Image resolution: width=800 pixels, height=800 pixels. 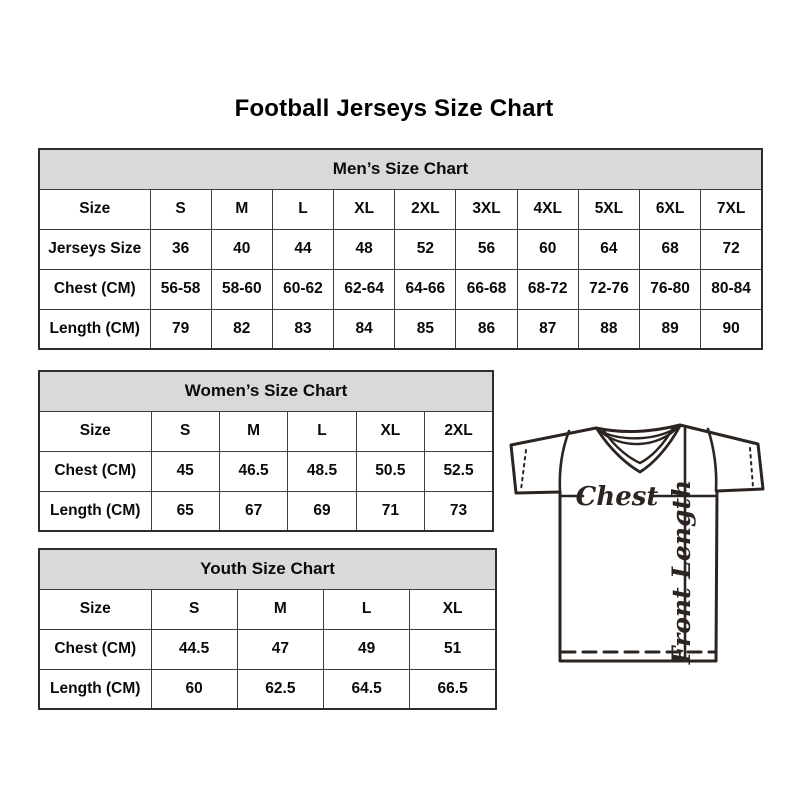 What do you see at coordinates (95, 609) in the screenshot?
I see `youth-column-header-label: Size` at bounding box center [95, 609].